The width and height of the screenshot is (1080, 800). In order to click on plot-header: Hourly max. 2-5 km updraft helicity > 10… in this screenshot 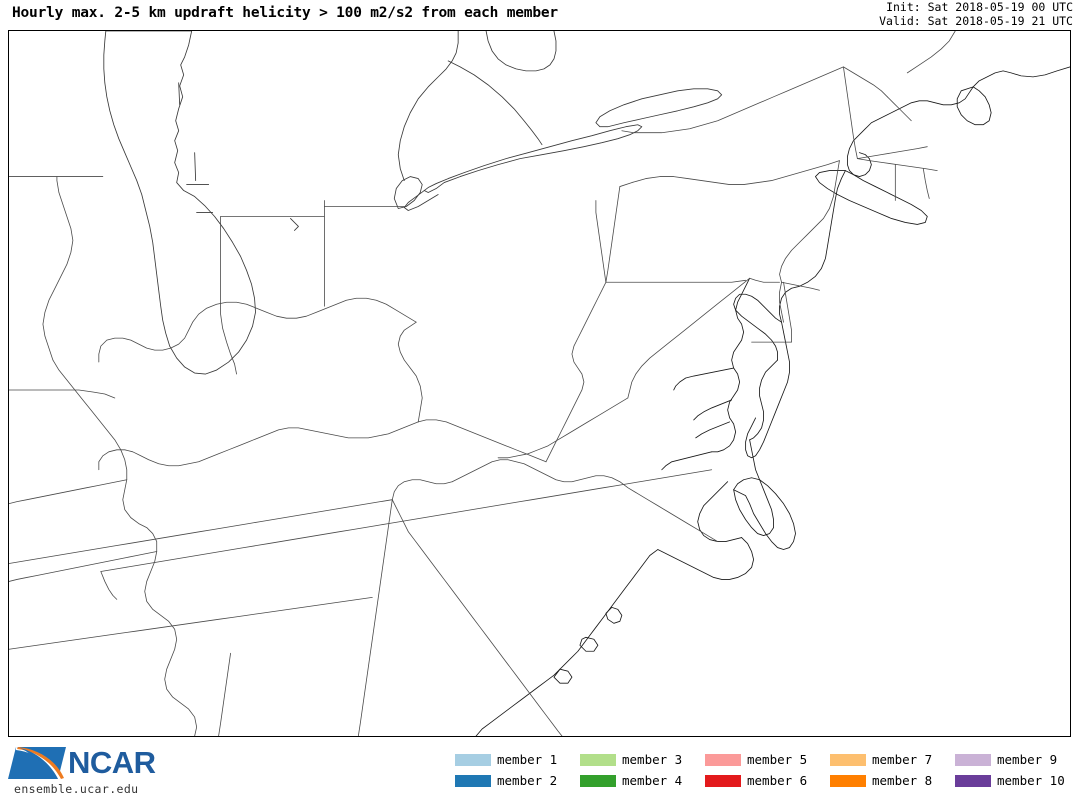, I will do `click(540, 15)`.